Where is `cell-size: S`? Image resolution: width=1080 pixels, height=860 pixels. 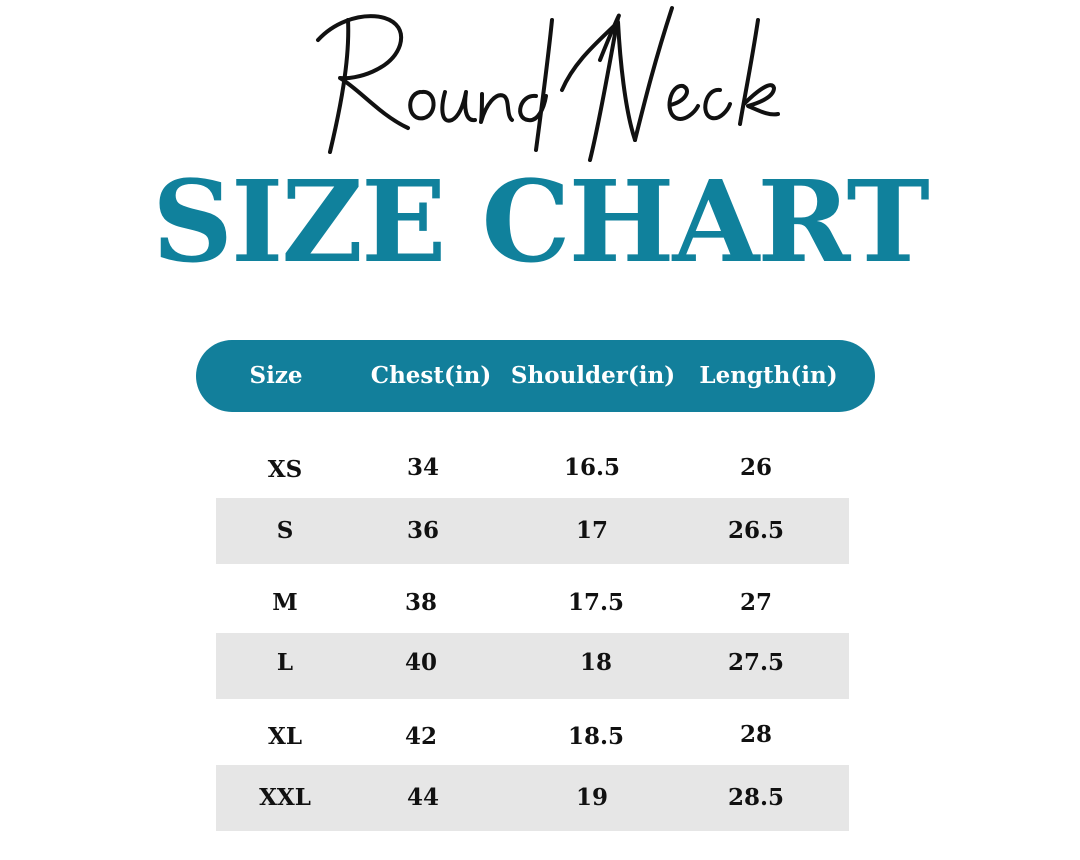 cell-size: S is located at coordinates (285, 530).